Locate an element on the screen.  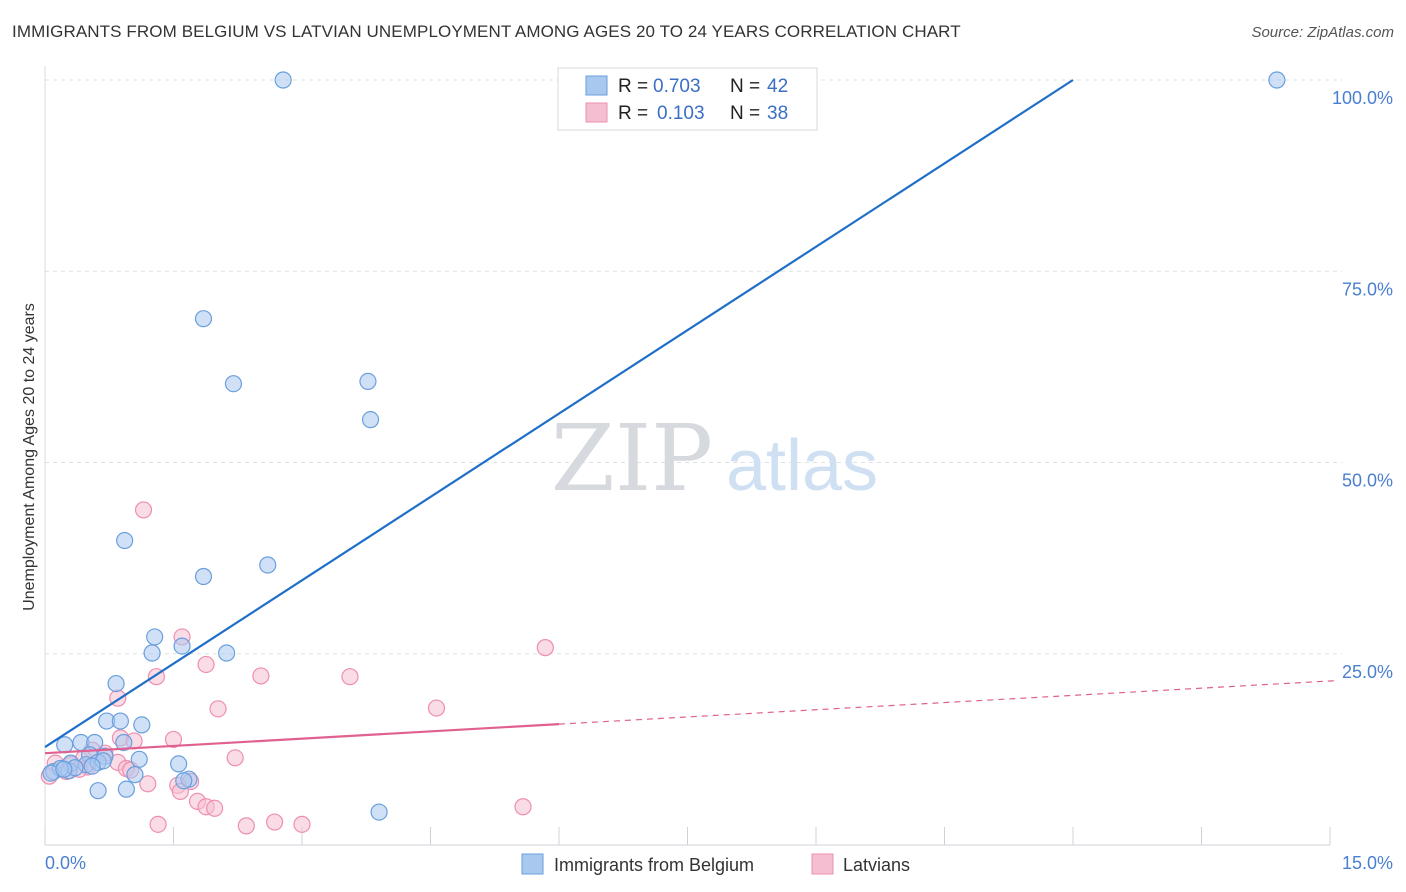
latvians-trend-extension is located at coordinates (948, 702).